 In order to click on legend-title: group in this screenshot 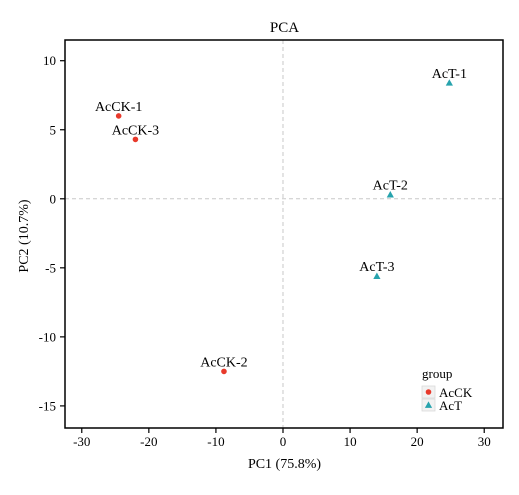, I will do `click(437, 373)`.